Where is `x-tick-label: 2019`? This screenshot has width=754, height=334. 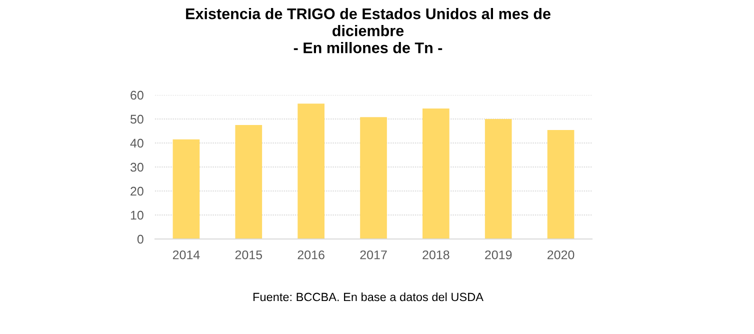
x-tick-label: 2019 is located at coordinates (498, 255).